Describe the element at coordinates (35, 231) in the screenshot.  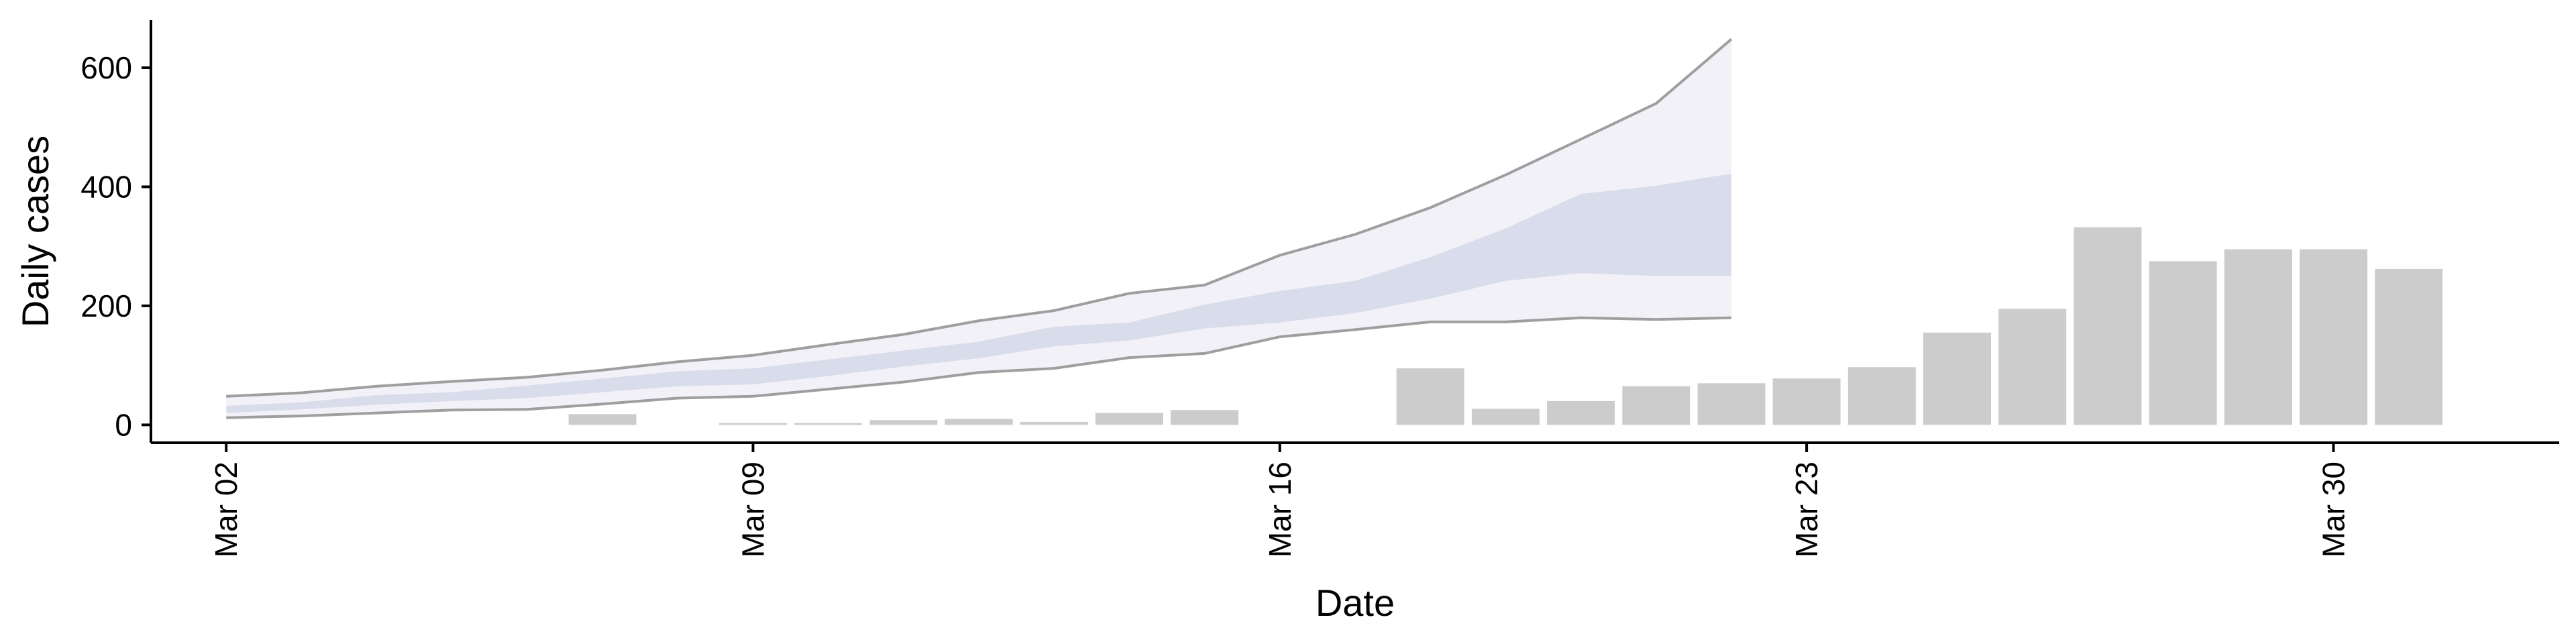
I see `y-axis-title: Daily cases` at that location.